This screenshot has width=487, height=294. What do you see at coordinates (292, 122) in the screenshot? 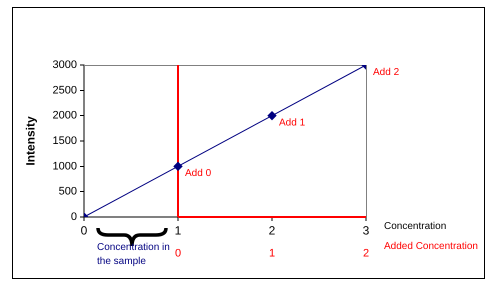
I see `annotation: Add 1` at bounding box center [292, 122].